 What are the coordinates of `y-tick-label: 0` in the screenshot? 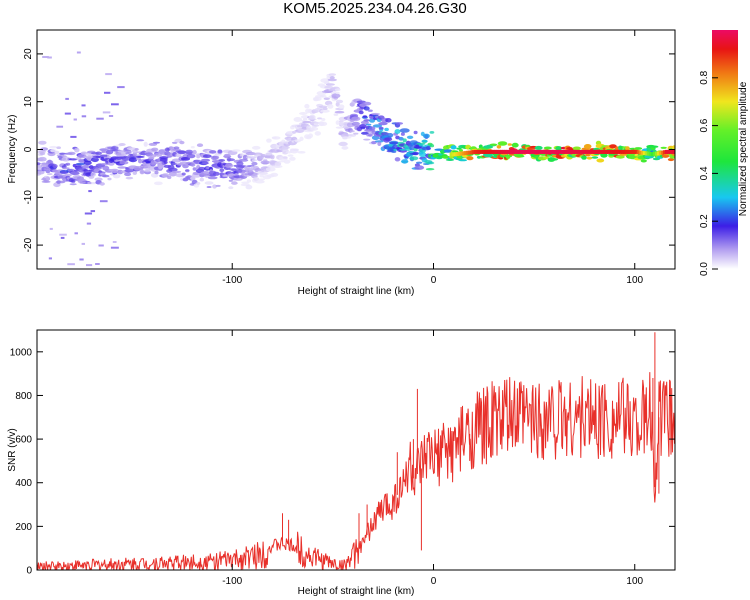 It's located at (29, 571).